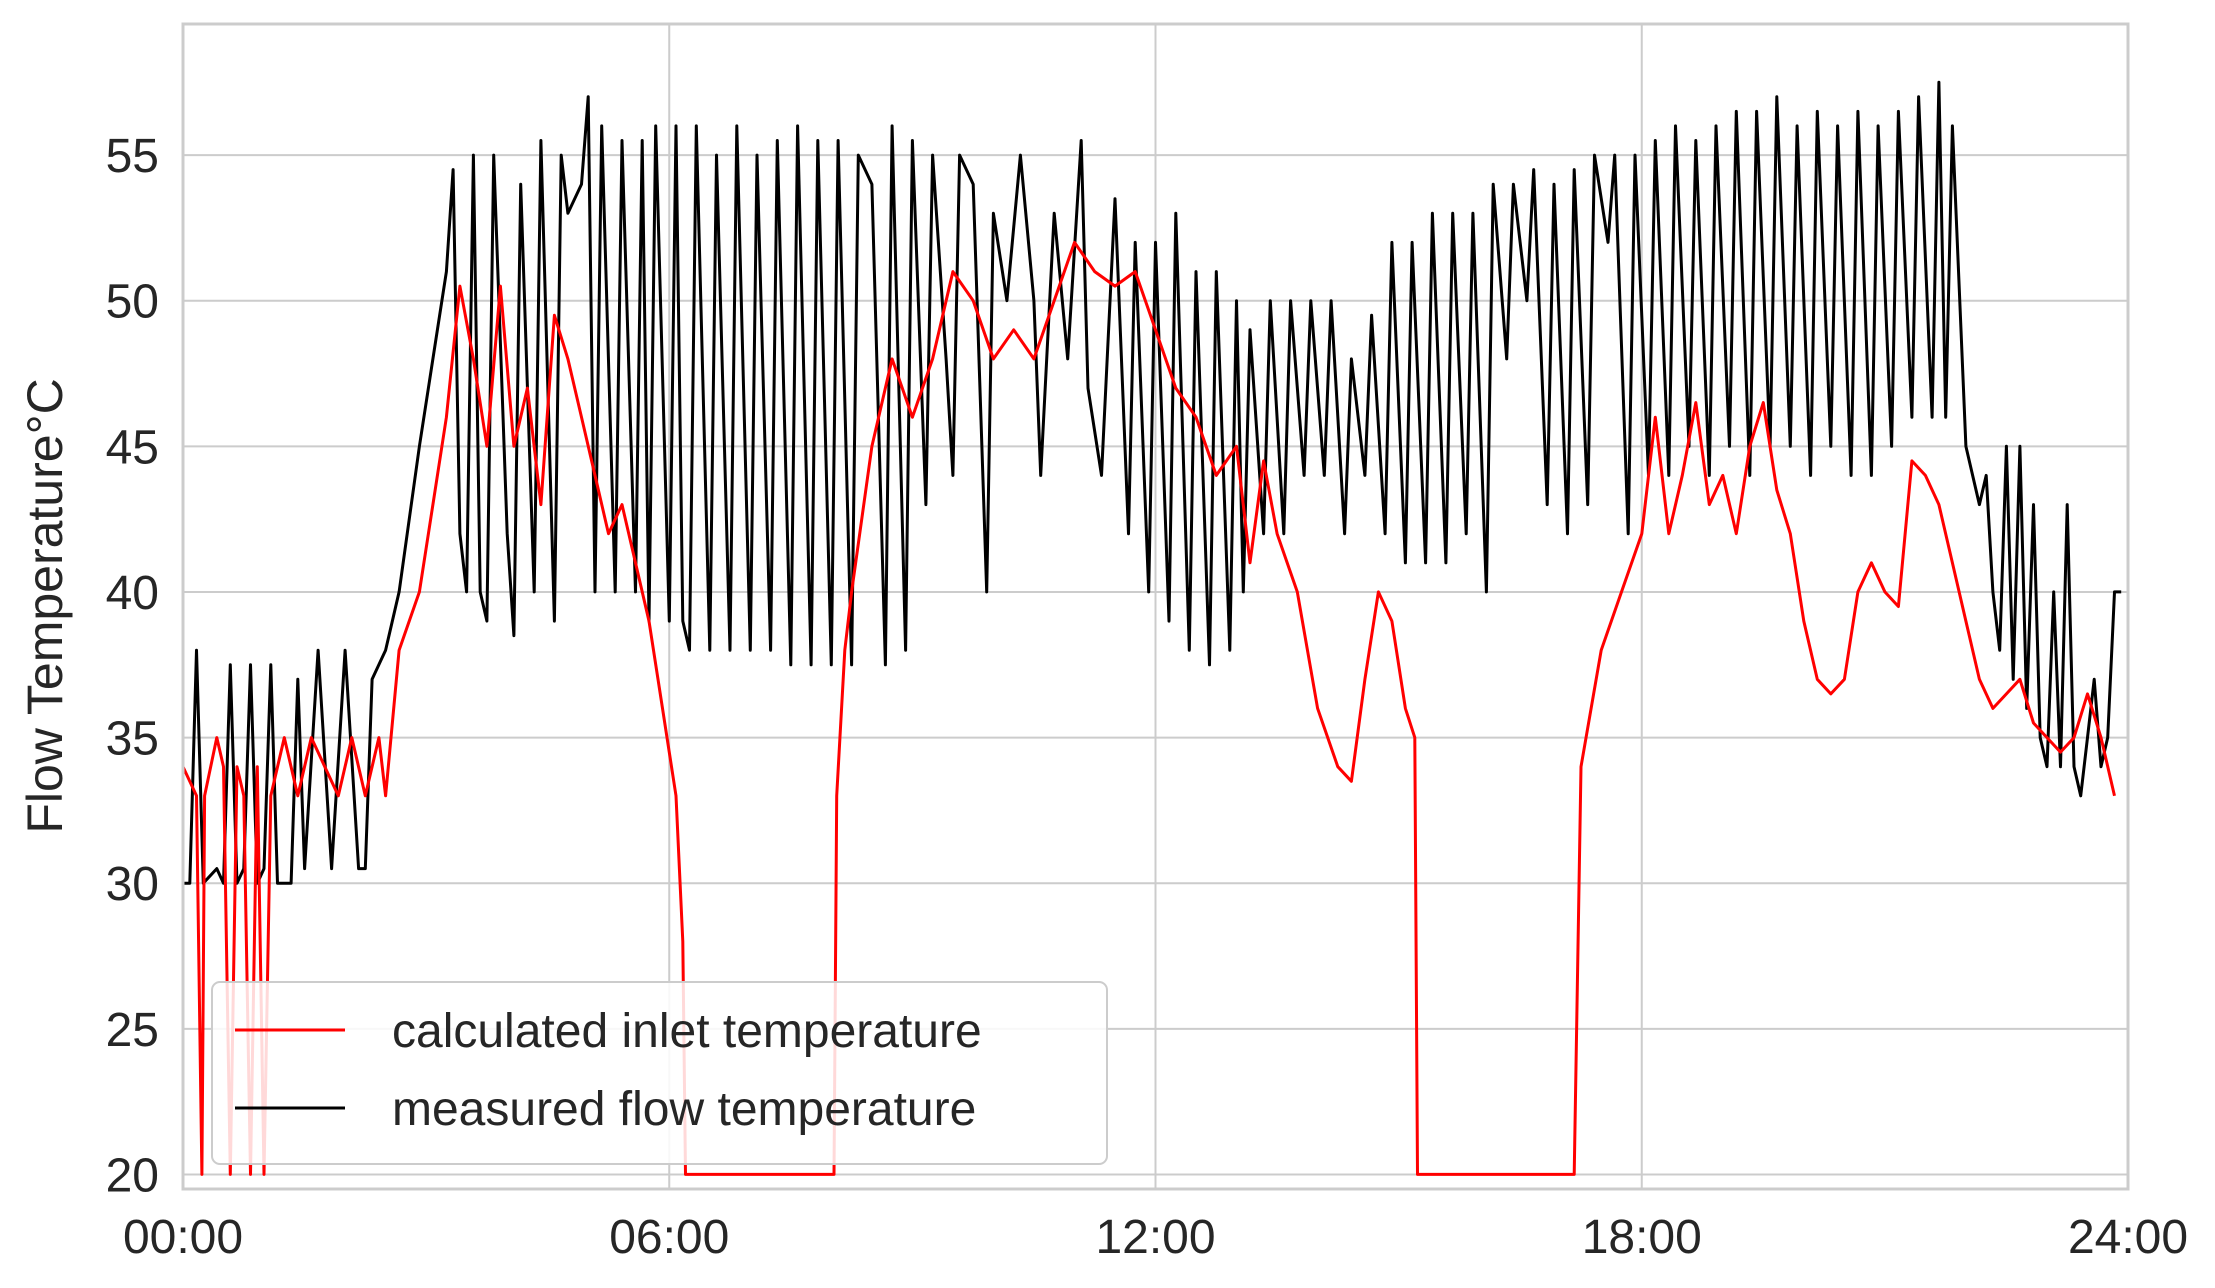  Describe the element at coordinates (1642, 1237) in the screenshot. I see `x-tick-label: 18:00` at that location.